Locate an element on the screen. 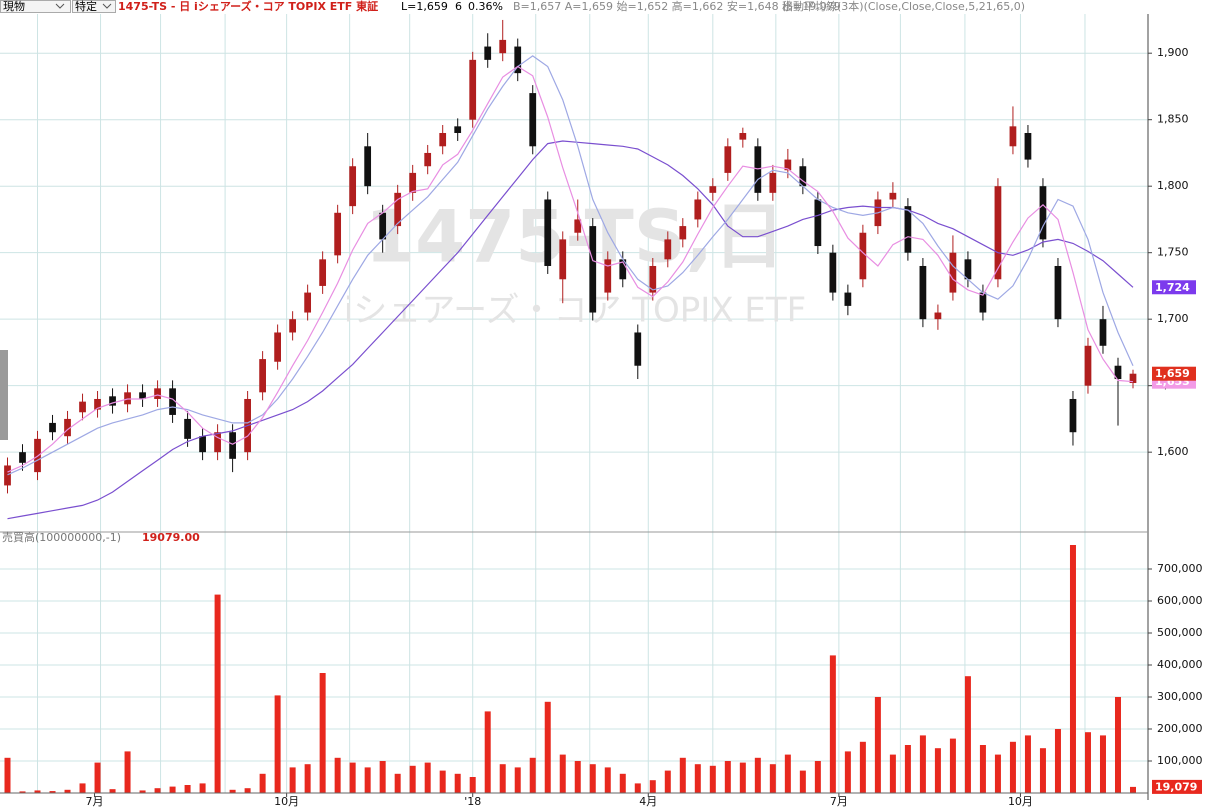 The height and width of the screenshot is (808, 1210). volume-title: 売買高(100000000,-1) is located at coordinates (61, 537).